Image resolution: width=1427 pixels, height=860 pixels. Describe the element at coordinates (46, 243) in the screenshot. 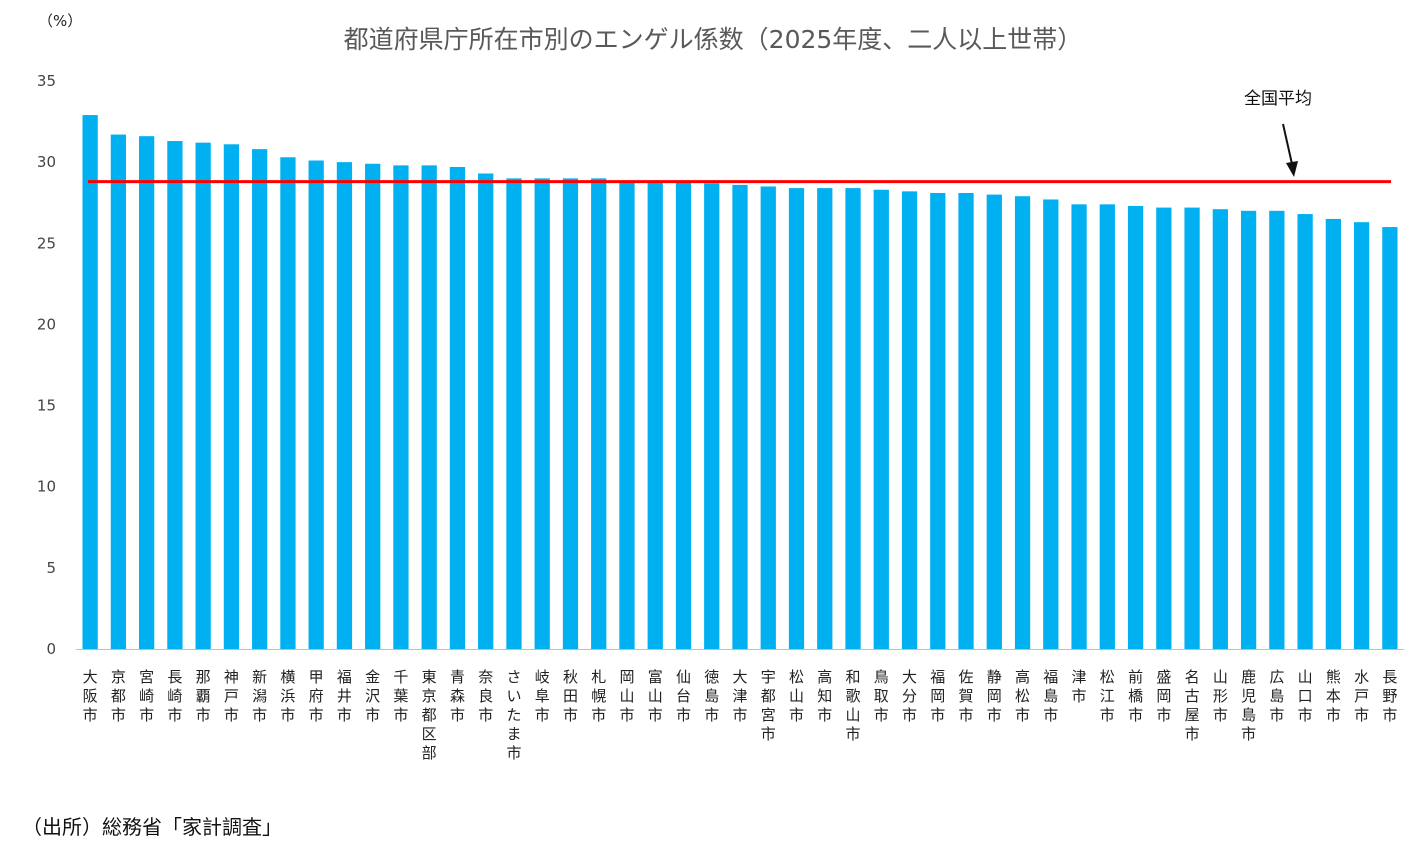

I see `y-tick-label: 25` at that location.